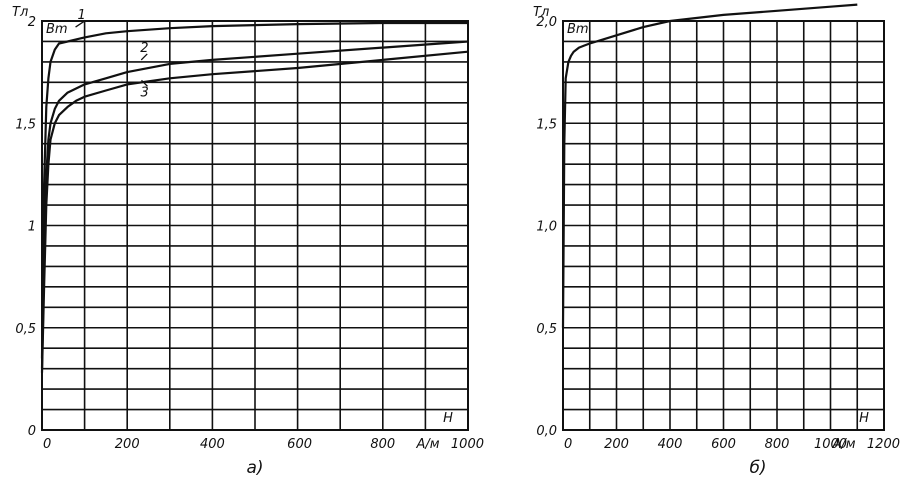 The width and height of the screenshot is (918, 484). Describe the element at coordinates (82, 15) in the screenshot. I see `curve-label-a-1: 1` at that location.